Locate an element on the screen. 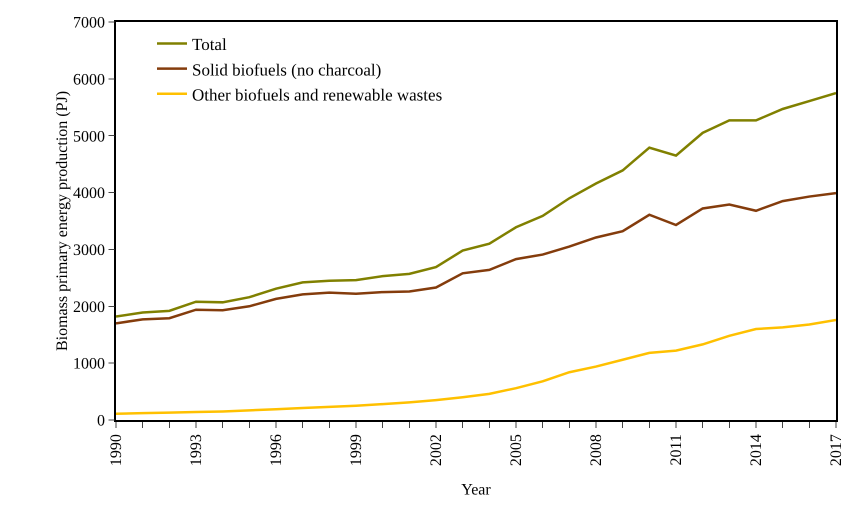  y-tick-label: 6000 is located at coordinates (89, 79).